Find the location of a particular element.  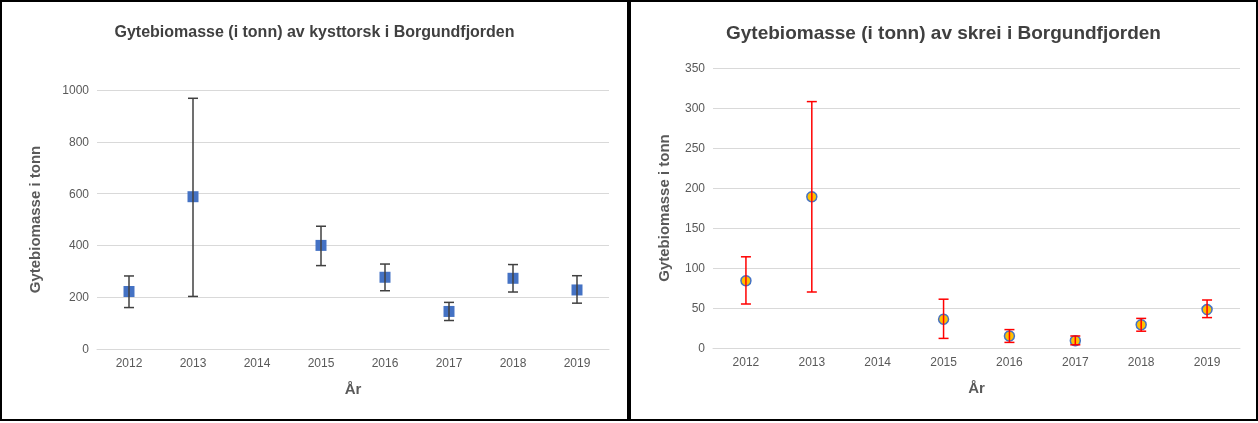

chart-title: Gytebiomasse (i tonn) av skrei i Borgundfjorden is located at coordinates (943, 32).